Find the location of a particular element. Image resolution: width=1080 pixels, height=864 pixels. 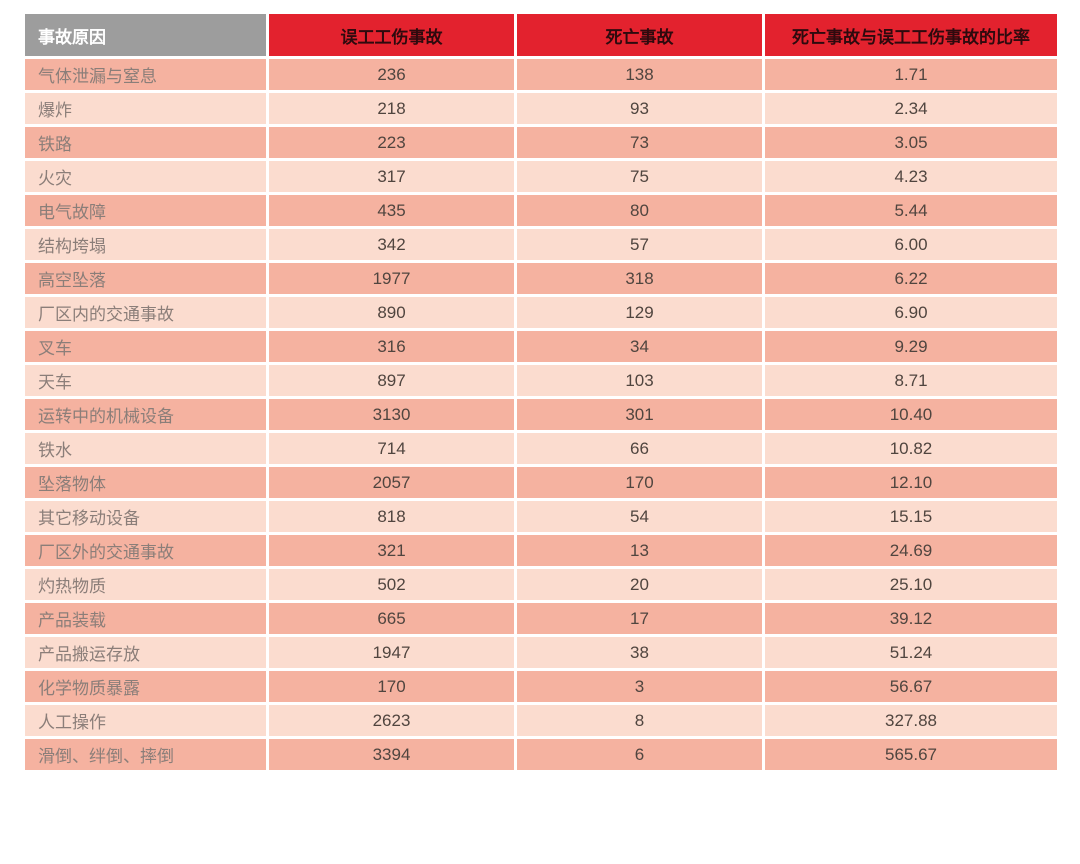

header-row: 事故原因 误工工伤事故 死亡事故 死亡事故与误工工伤事故的比率 is located at coordinates (541, 35).